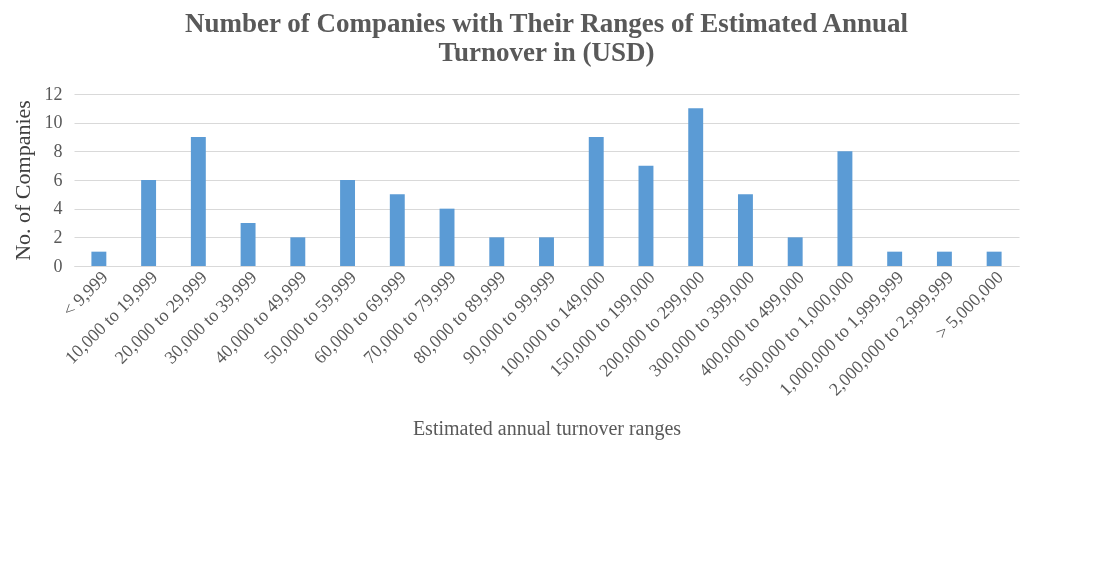 The image size is (1094, 566). I want to click on chart-title: Number of Companies with Their Ranges of Estimated Annual Turnover in (USD), so click(546, 37).